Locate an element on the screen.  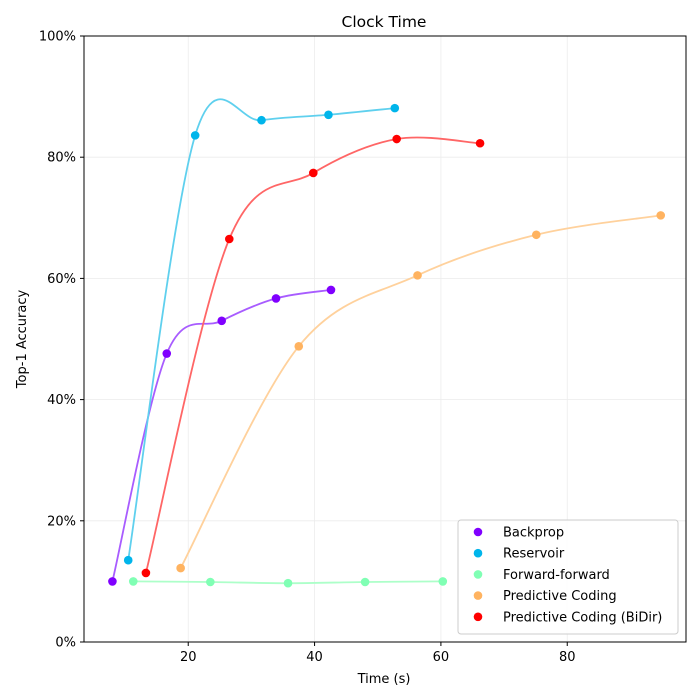
y-tick-label: 60% is located at coordinates (61, 279).